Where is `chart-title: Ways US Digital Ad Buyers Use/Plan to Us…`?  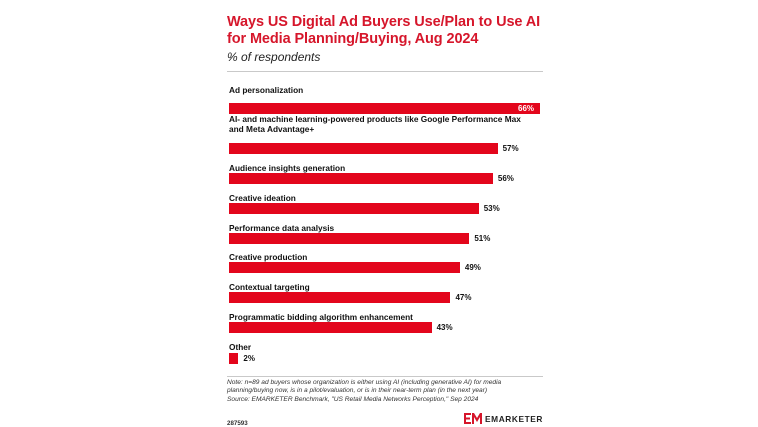 chart-title: Ways US Digital Ad Buyers Use/Plan to Us… is located at coordinates (384, 30).